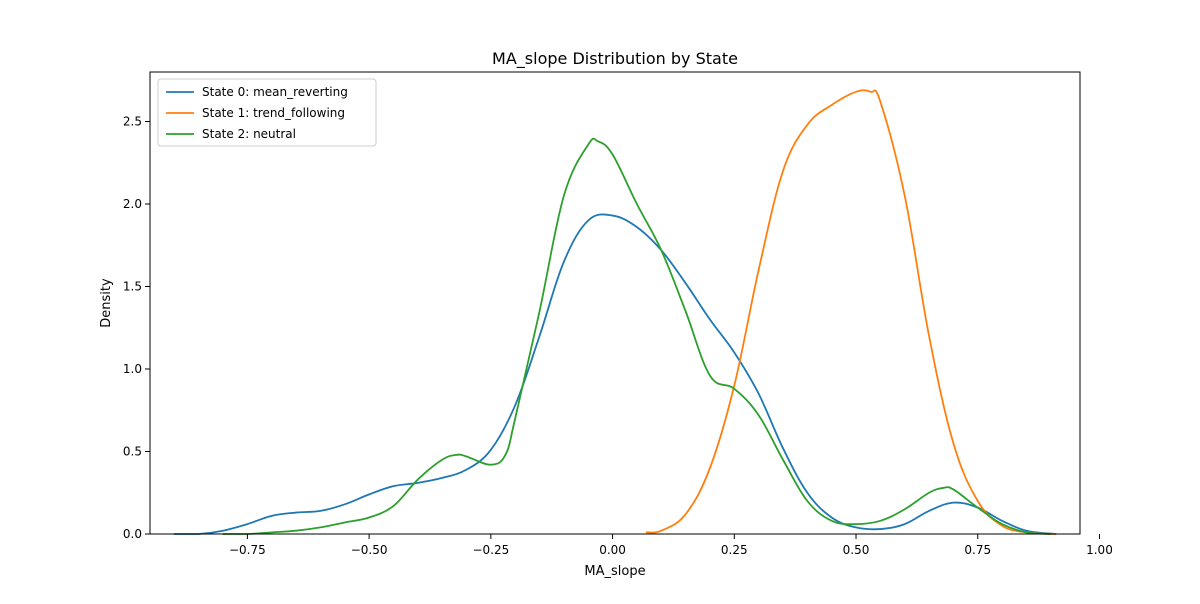 The height and width of the screenshot is (604, 1200). Describe the element at coordinates (106, 303) in the screenshot. I see `y-axis-label: Density` at that location.